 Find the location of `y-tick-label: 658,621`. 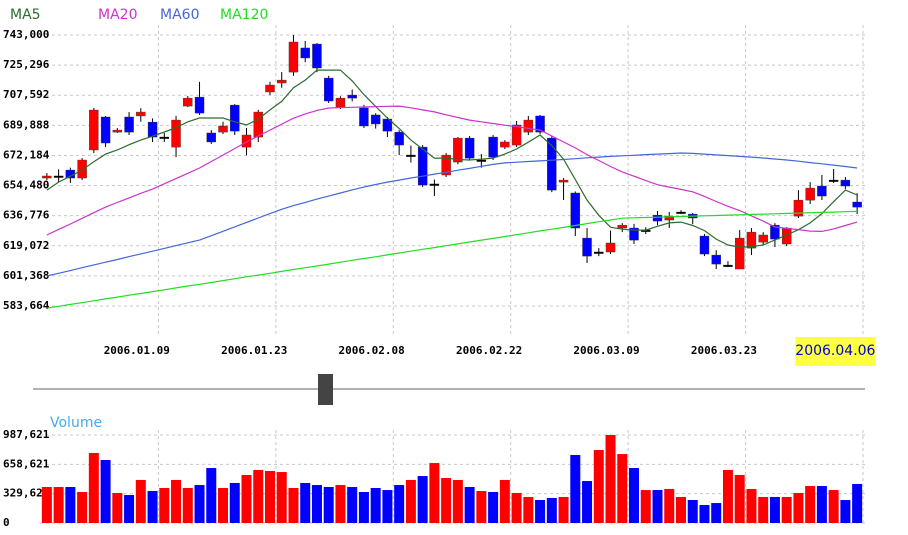

y-tick-label: 658,621 is located at coordinates (26, 463).